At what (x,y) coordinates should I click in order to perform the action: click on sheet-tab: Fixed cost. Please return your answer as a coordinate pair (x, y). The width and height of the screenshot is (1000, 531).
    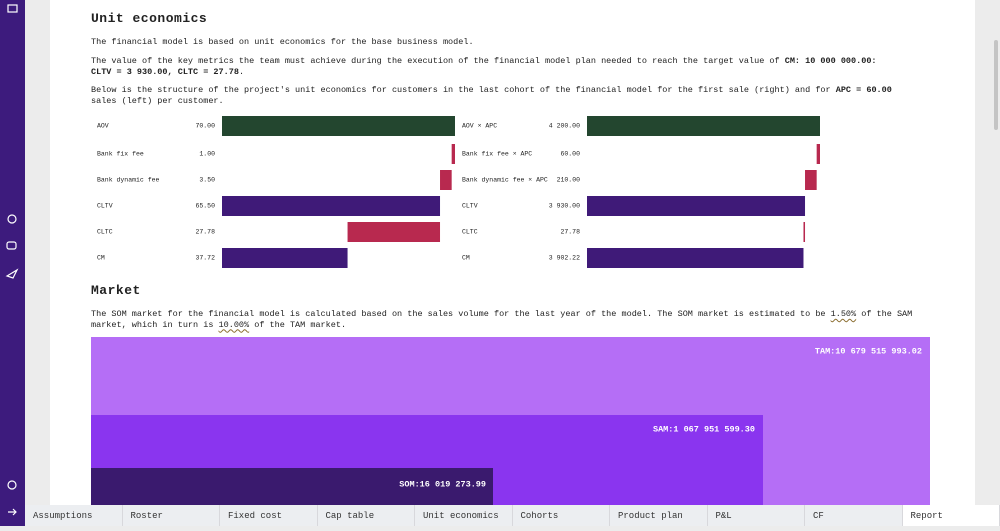
    Looking at the image, I should click on (269, 515).